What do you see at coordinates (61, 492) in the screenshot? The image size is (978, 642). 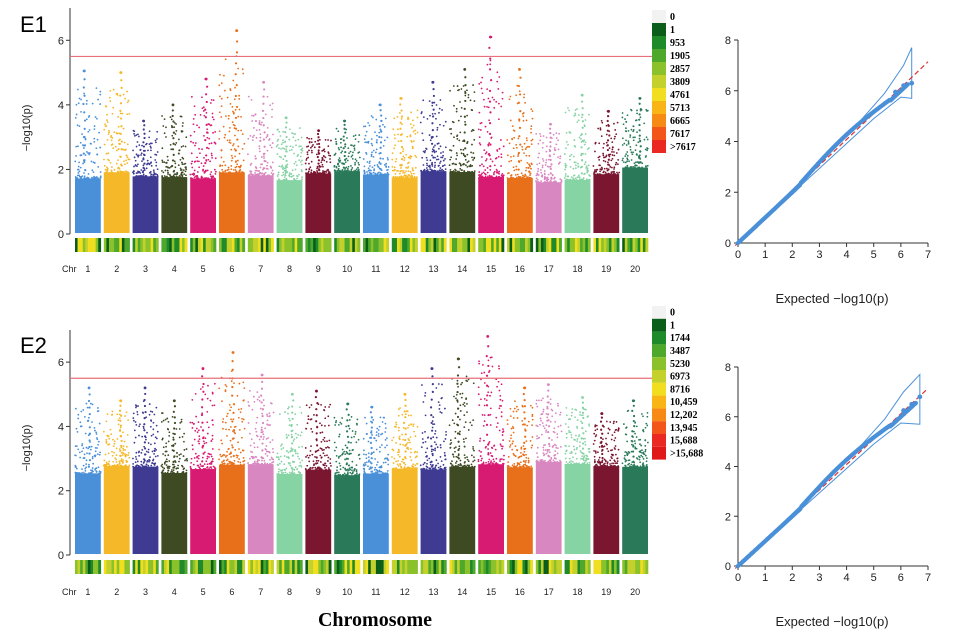 I see `y-tick-label: 2` at bounding box center [61, 492].